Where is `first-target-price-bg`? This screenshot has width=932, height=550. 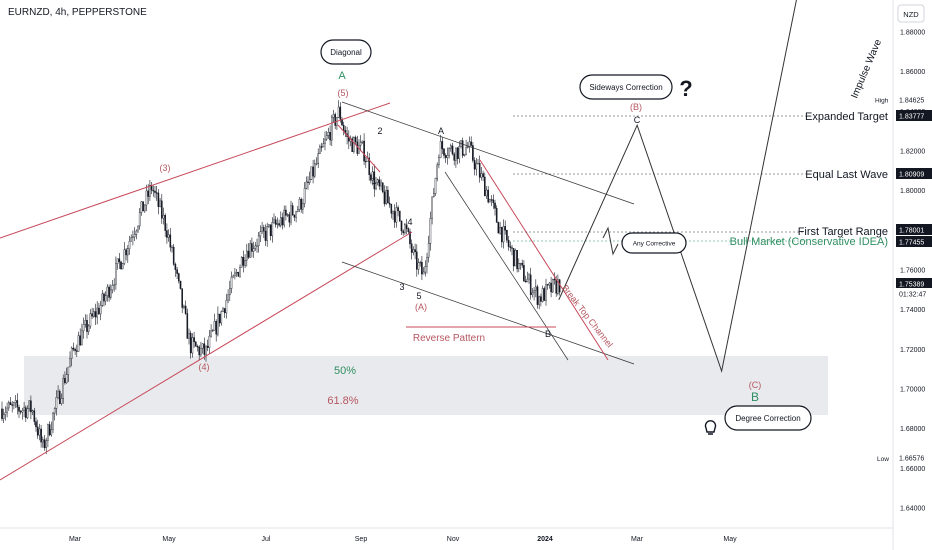 first-target-price-bg is located at coordinates (914, 229).